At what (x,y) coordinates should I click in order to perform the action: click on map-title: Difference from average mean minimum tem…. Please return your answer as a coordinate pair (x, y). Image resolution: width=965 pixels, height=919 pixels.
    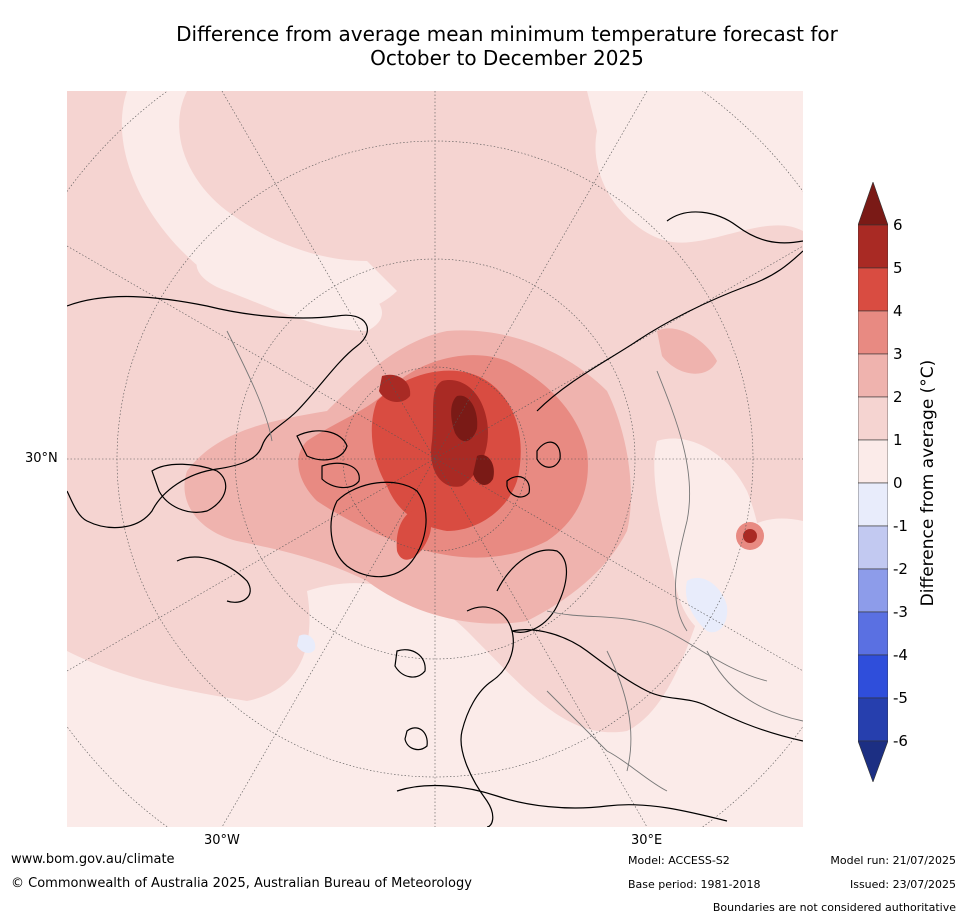
    Looking at the image, I should click on (482, 46).